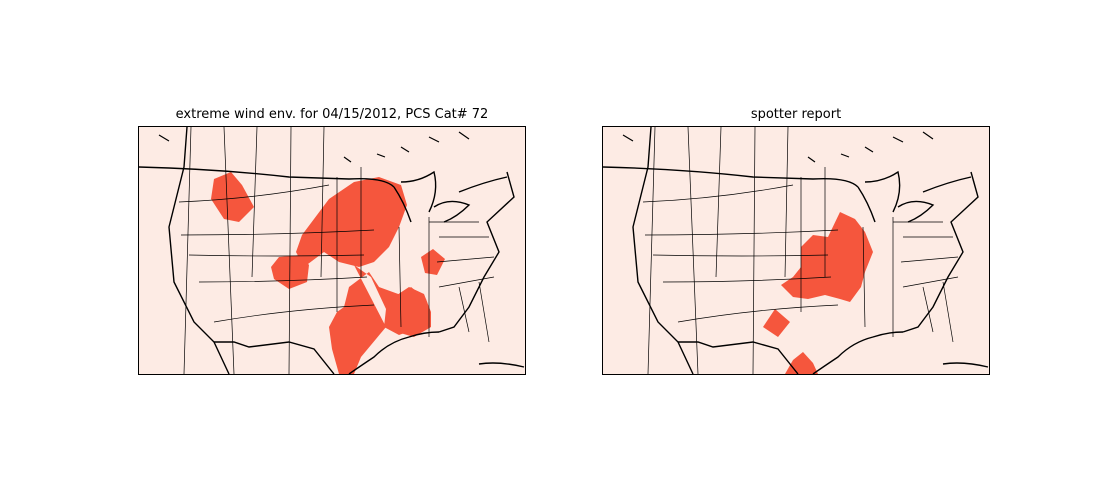 Image resolution: width=1100 pixels, height=500 pixels. Describe the element at coordinates (351, 222) in the screenshot. I see `region-upper-midwest` at that location.